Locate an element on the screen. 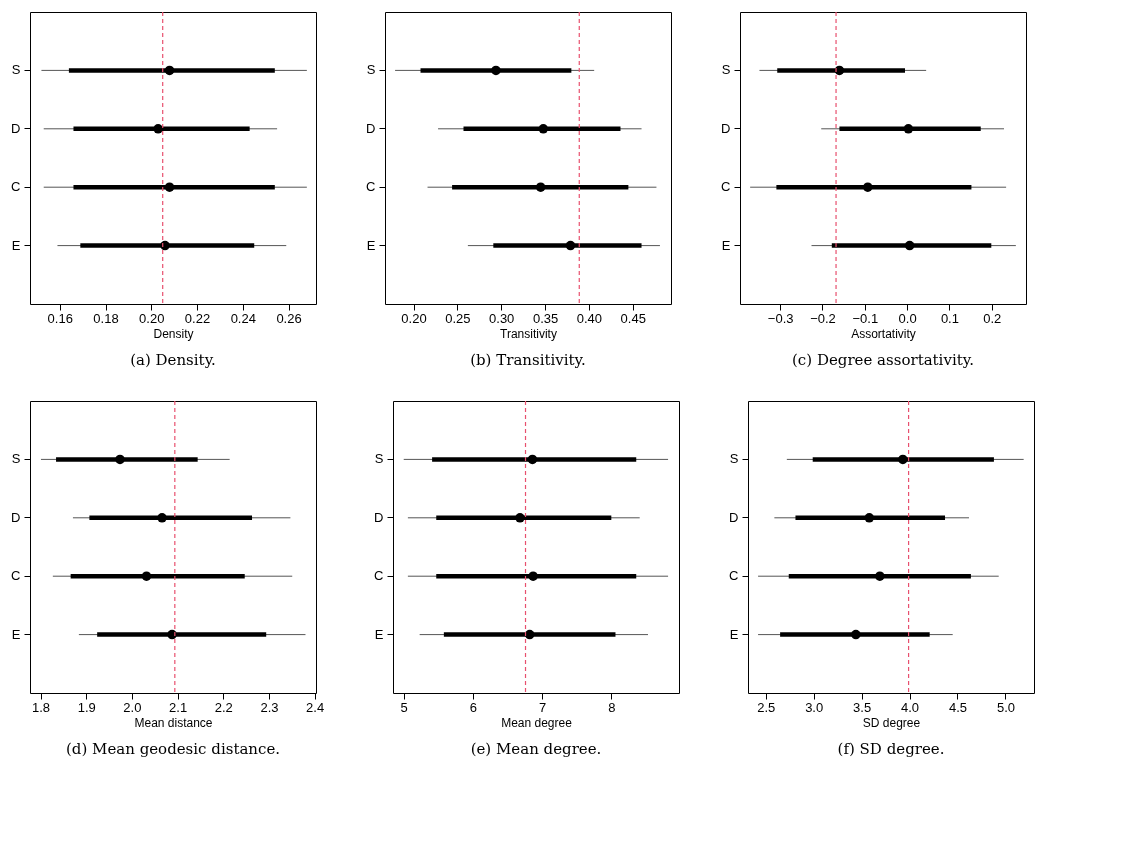 The image size is (1145, 844). x-tick-label: 2.3 is located at coordinates (269, 707).